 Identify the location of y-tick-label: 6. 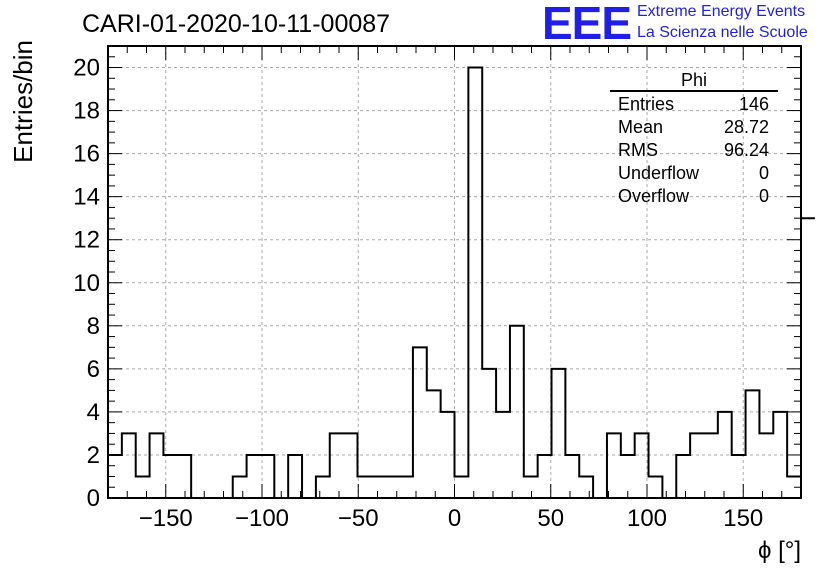
(93, 369).